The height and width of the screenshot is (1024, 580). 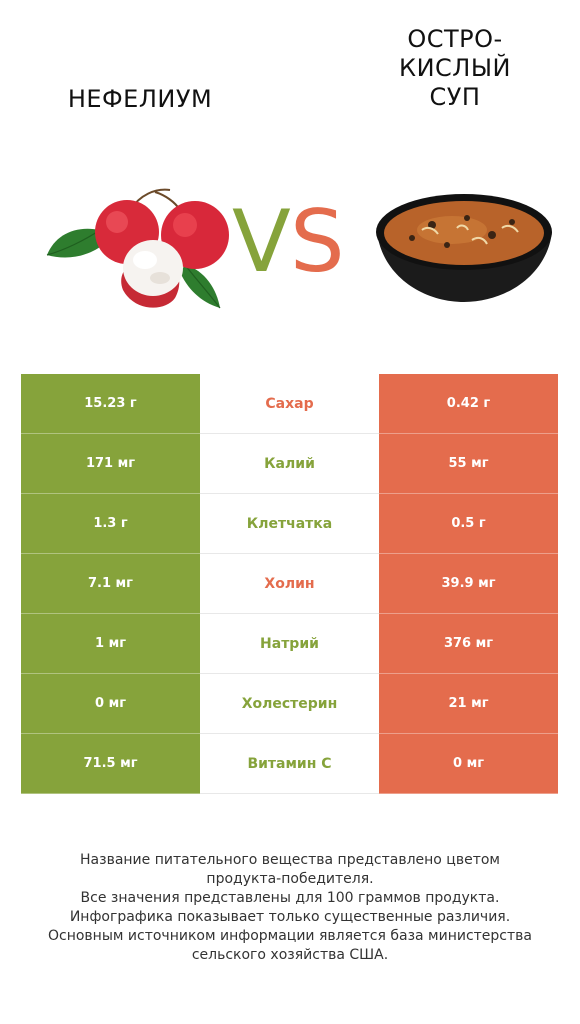 I want to click on nutrient-name: Холин, so click(x=289, y=584).